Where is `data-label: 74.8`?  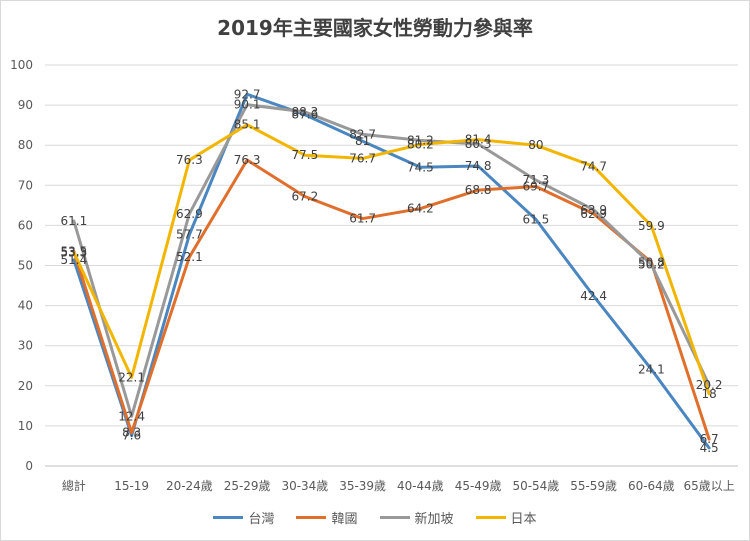 data-label: 74.8 is located at coordinates (478, 166).